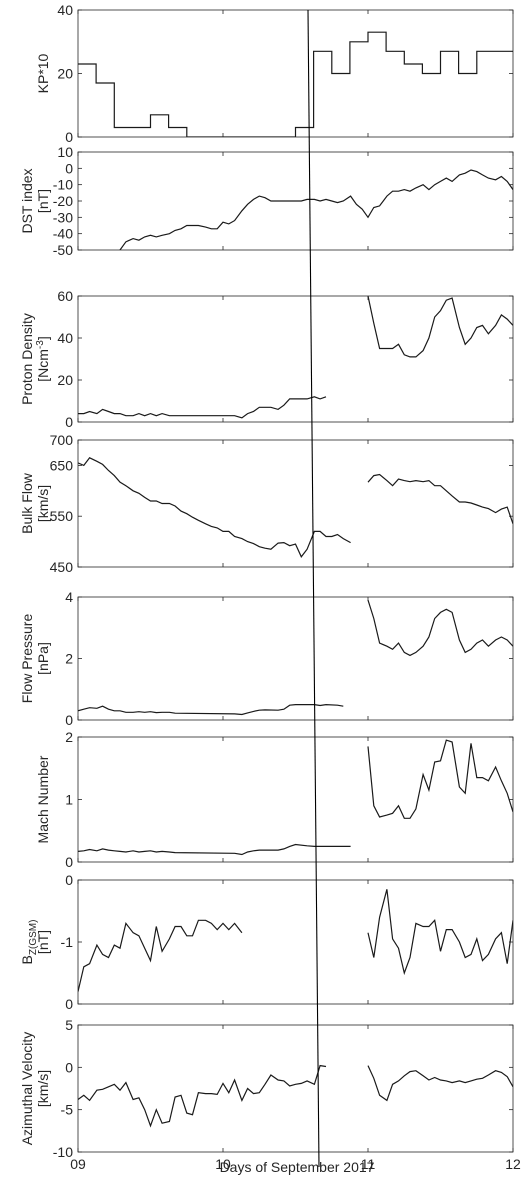 The height and width of the screenshot is (1183, 525). What do you see at coordinates (65, 380) in the screenshot?
I see `density-ytick-label: 20` at bounding box center [65, 380].